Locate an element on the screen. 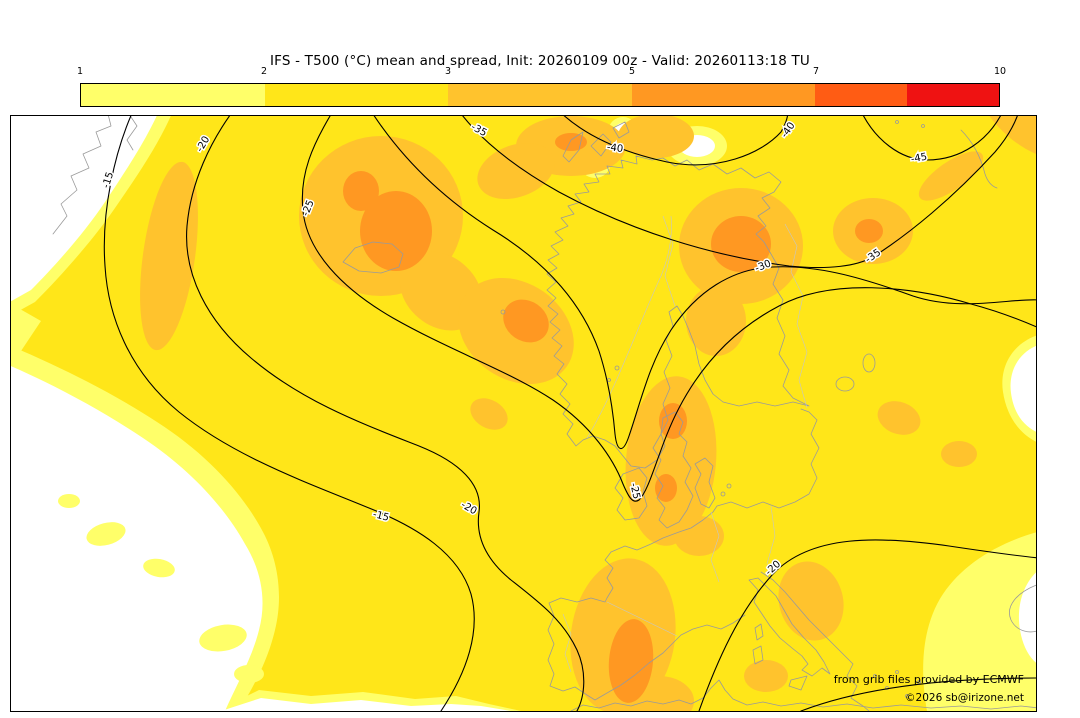 The width and height of the screenshot is (1080, 718). contour-label: -25 is located at coordinates (634, 491).